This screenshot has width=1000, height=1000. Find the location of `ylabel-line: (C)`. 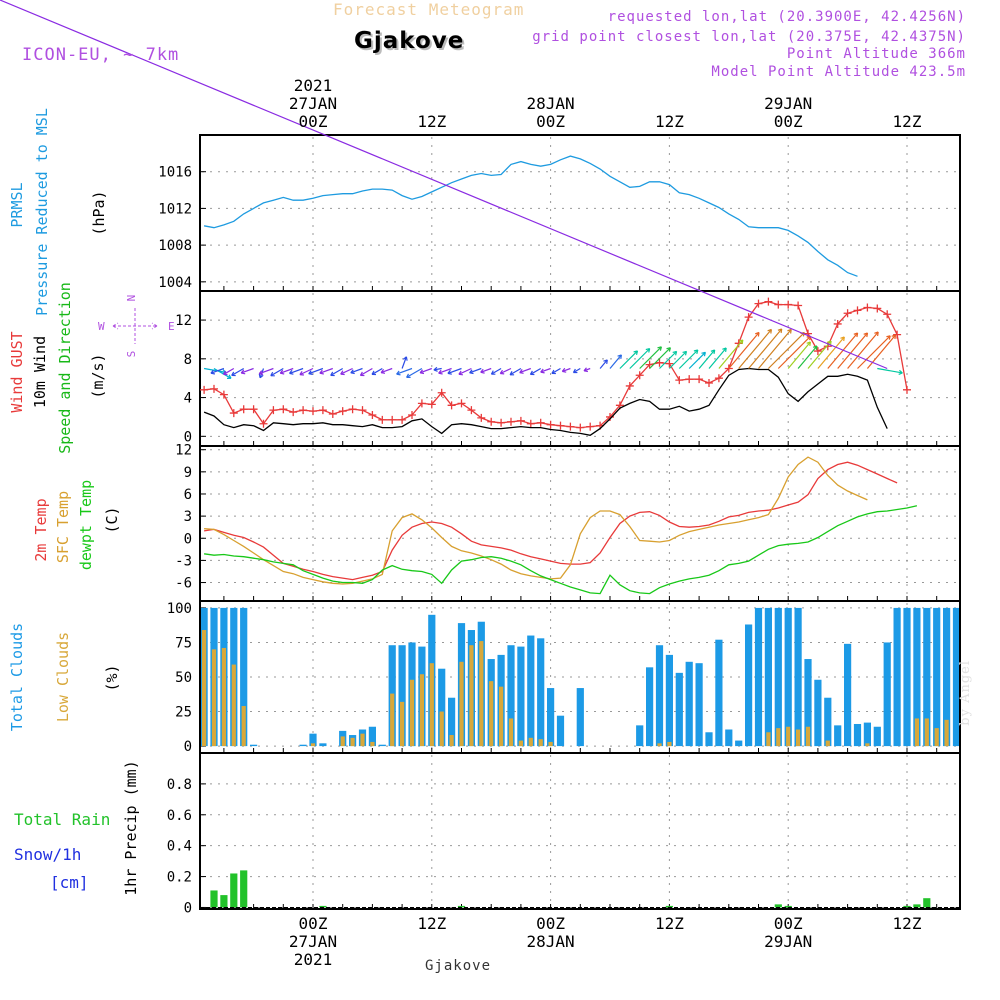

ylabel-line: (C) is located at coordinates (112, 519).